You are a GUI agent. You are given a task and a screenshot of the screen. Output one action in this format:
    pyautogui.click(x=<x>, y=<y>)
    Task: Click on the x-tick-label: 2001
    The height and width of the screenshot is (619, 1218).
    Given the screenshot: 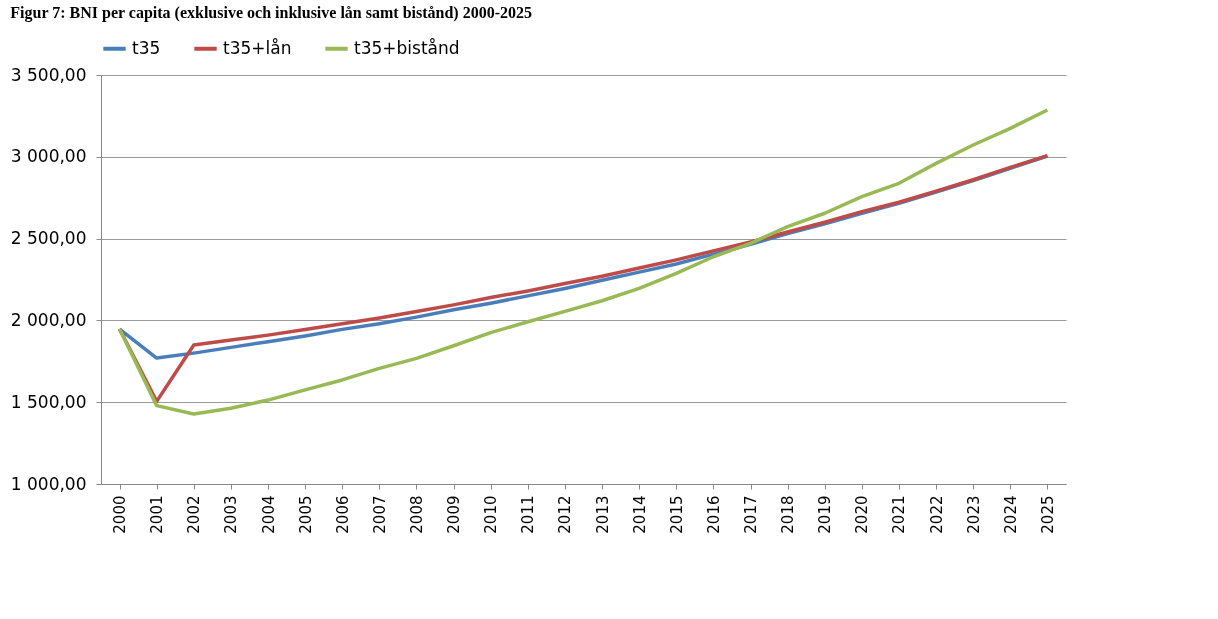 What is the action you would take?
    pyautogui.click(x=157, y=514)
    